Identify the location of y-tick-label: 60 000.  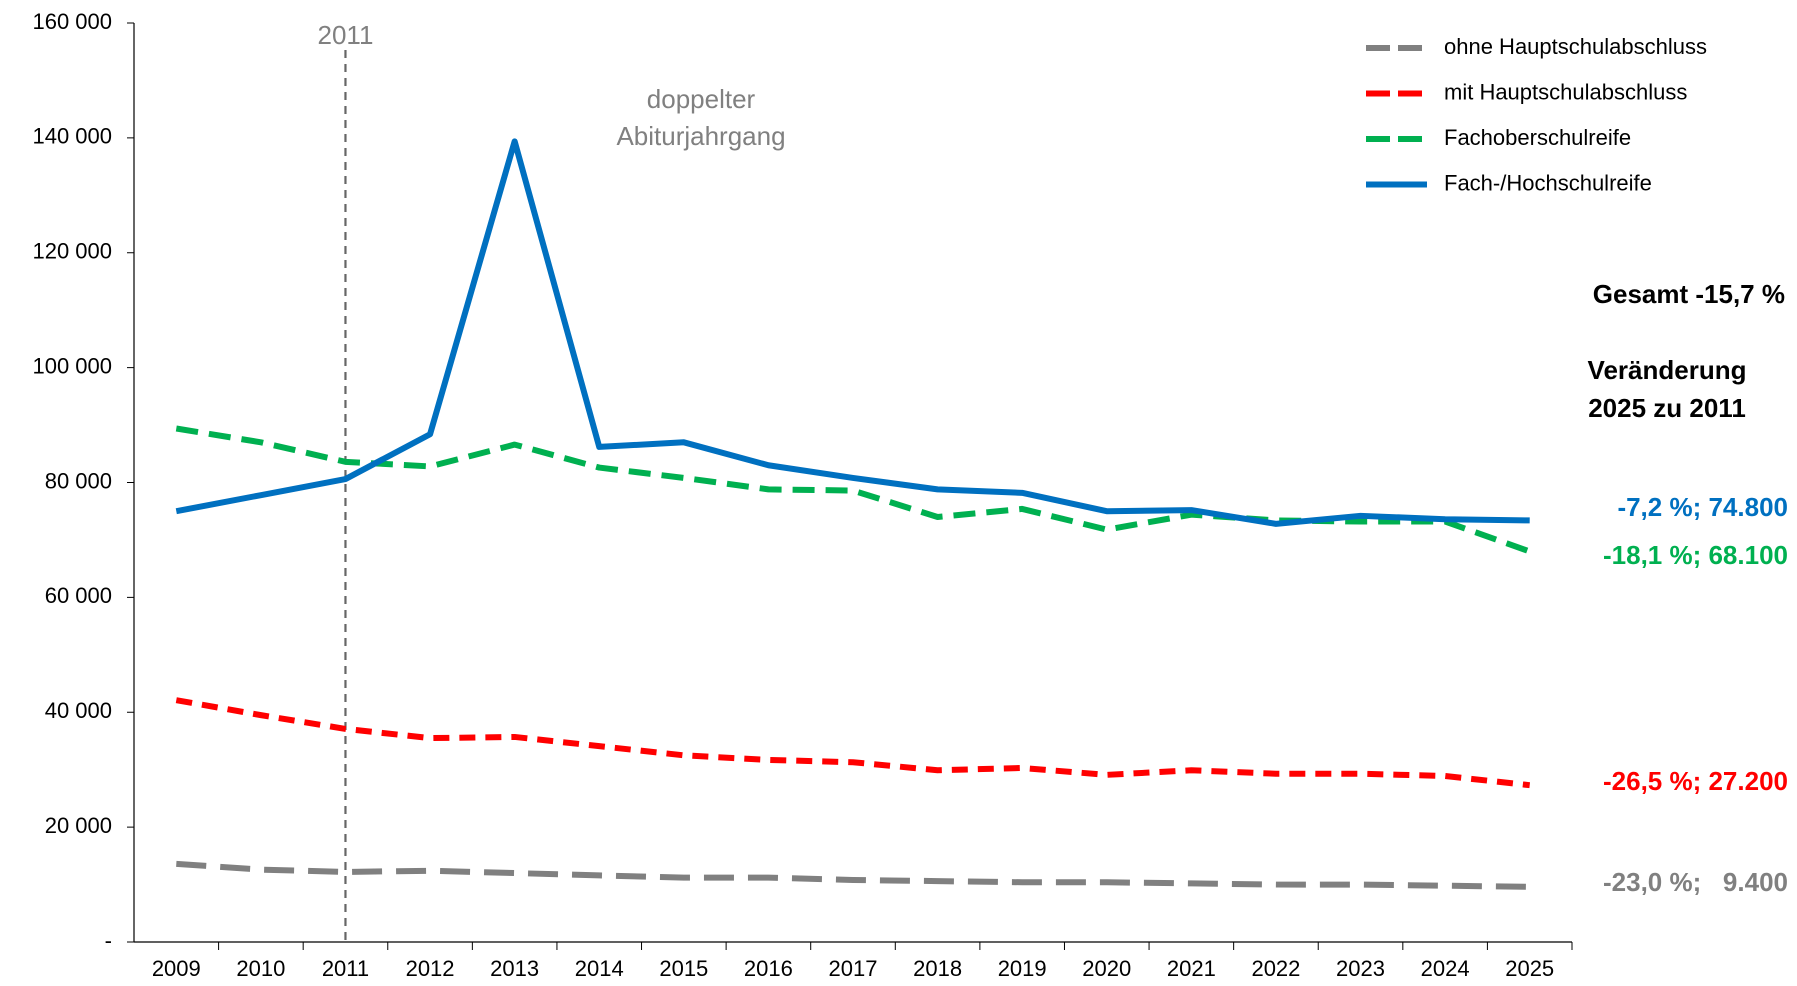
(78, 595).